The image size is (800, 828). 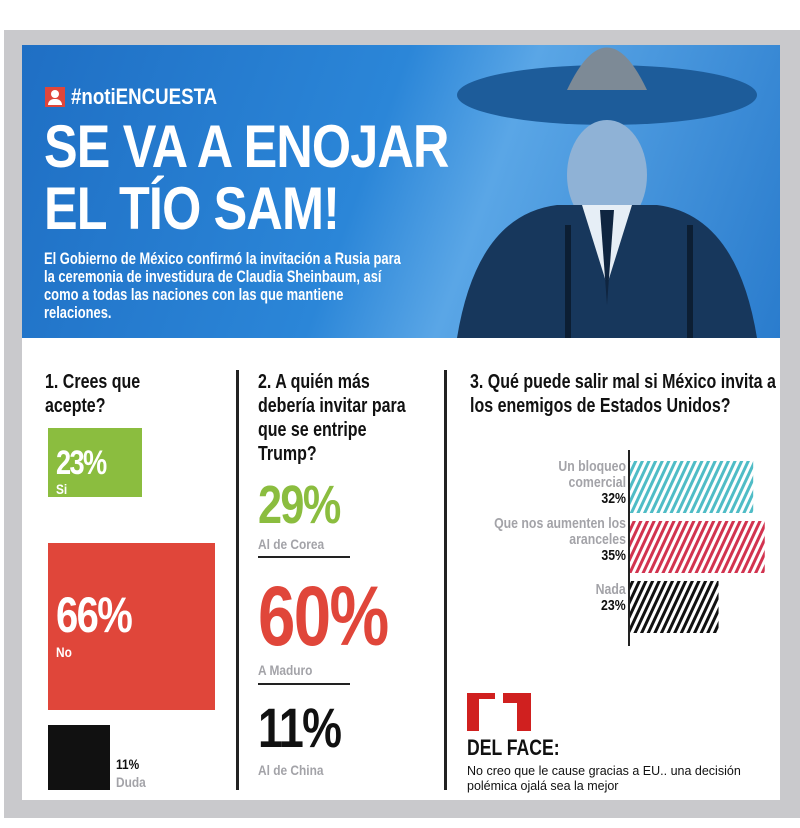 I want to click on hashtag: #notiENCUESTA, so click(x=144, y=97).